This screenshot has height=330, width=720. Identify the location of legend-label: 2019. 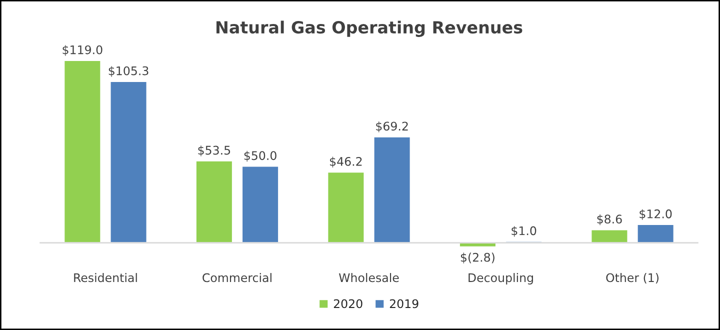
(404, 303).